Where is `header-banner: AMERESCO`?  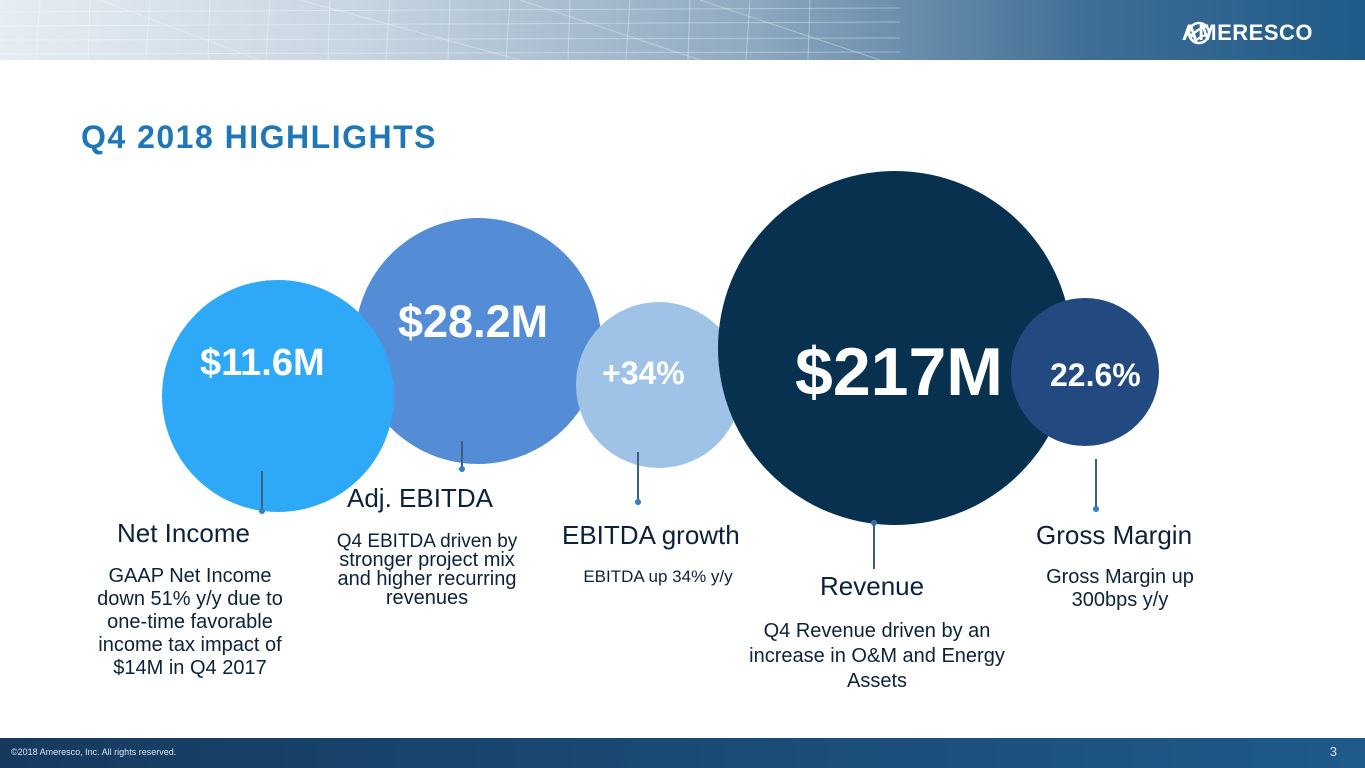 header-banner: AMERESCO is located at coordinates (682, 30).